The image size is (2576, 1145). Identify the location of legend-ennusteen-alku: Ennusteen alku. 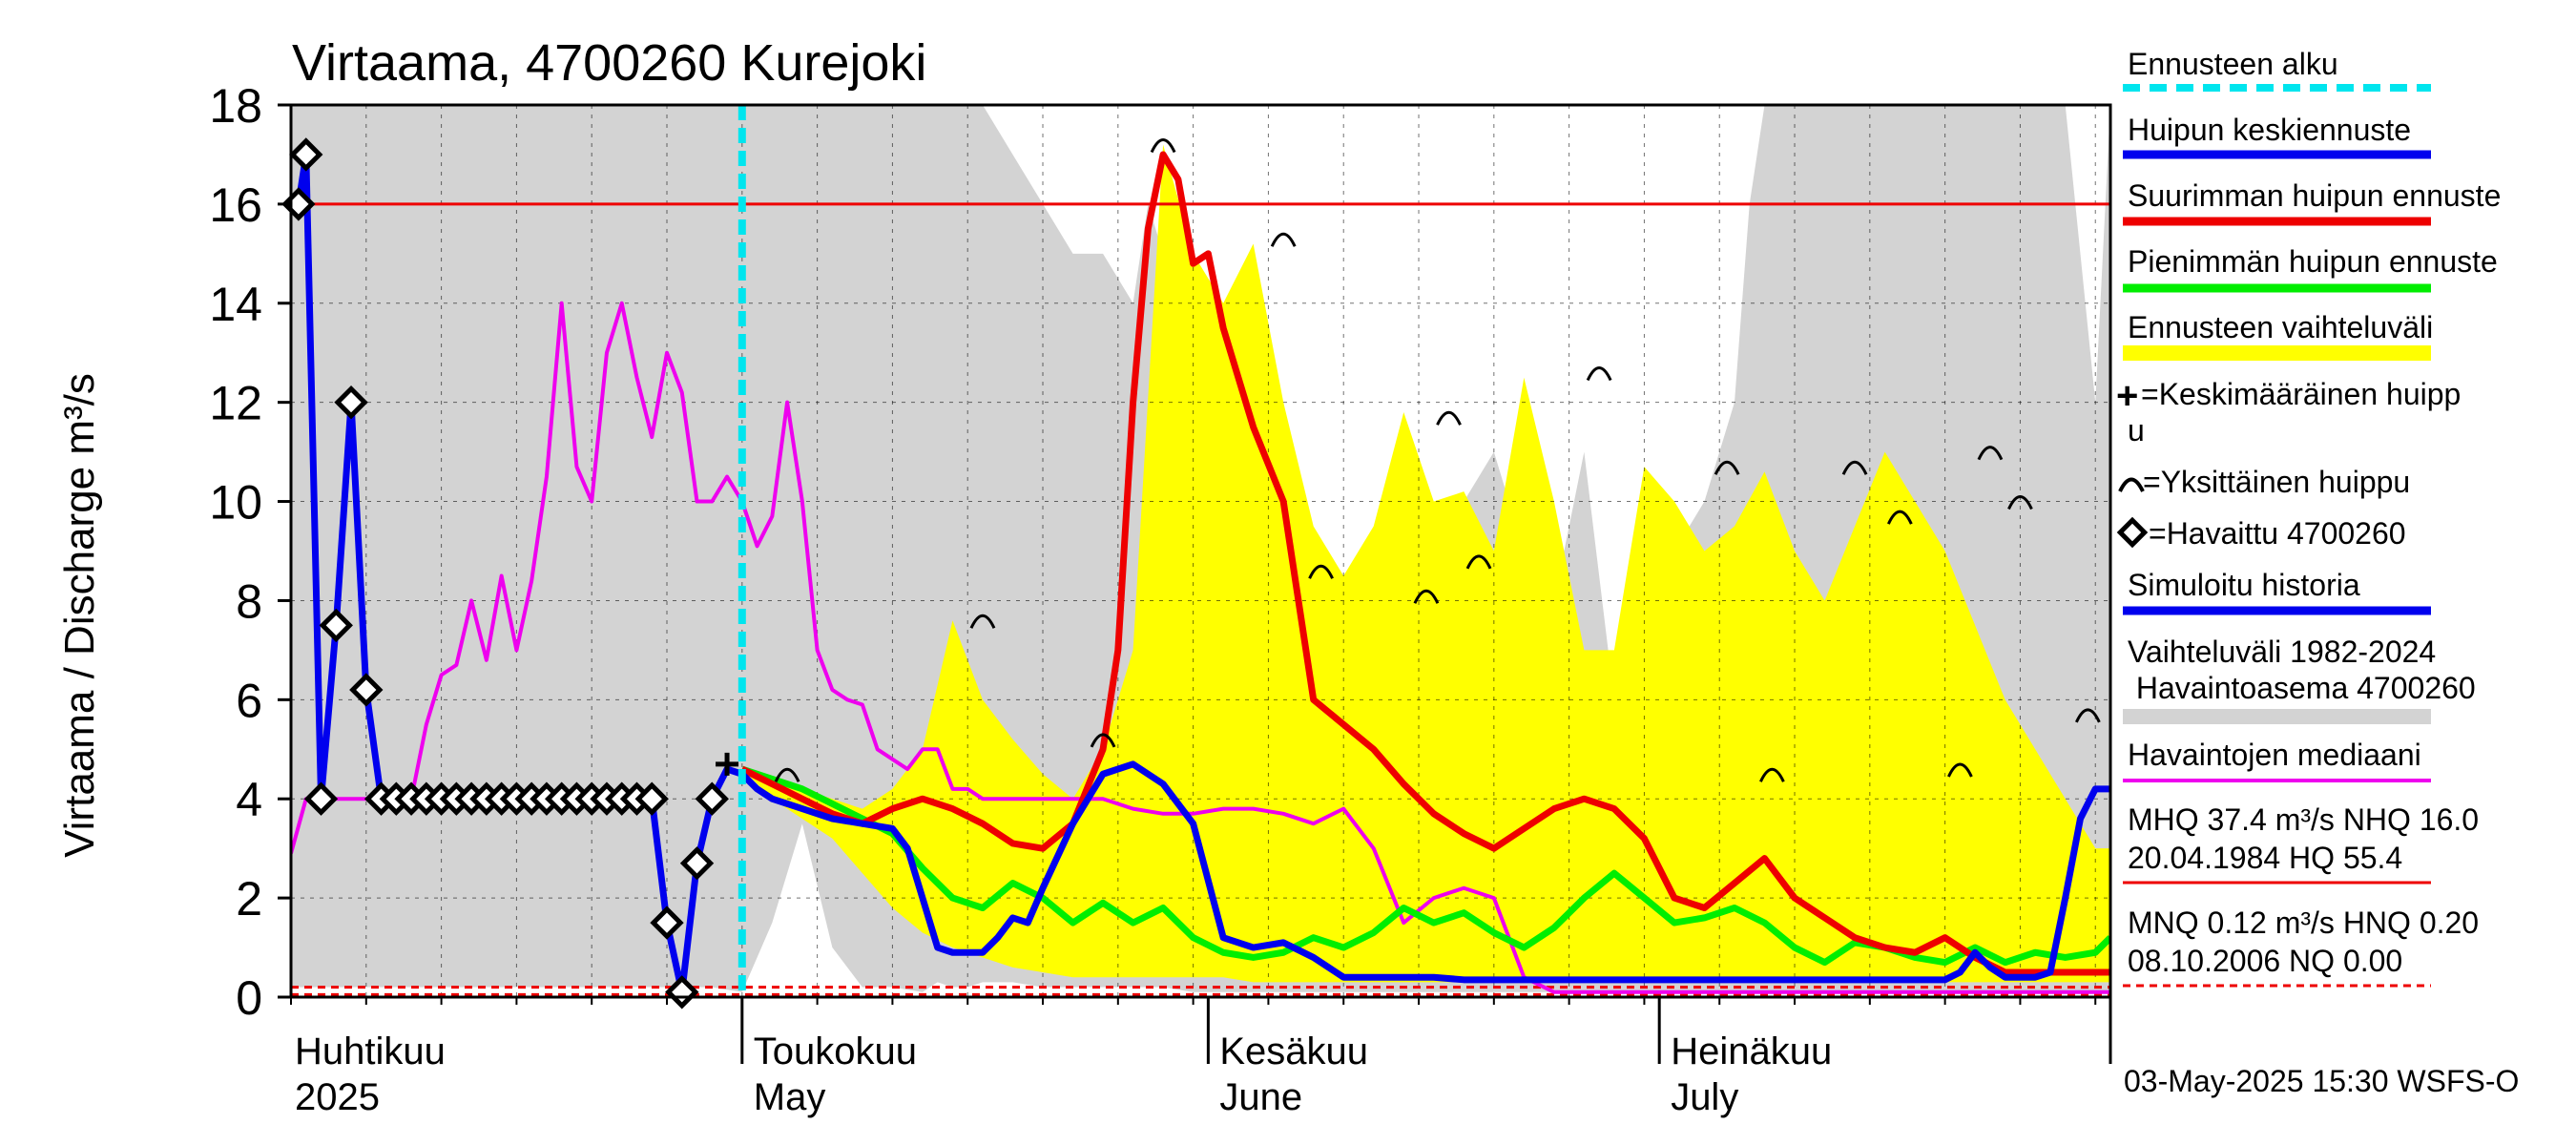
(2233, 64).